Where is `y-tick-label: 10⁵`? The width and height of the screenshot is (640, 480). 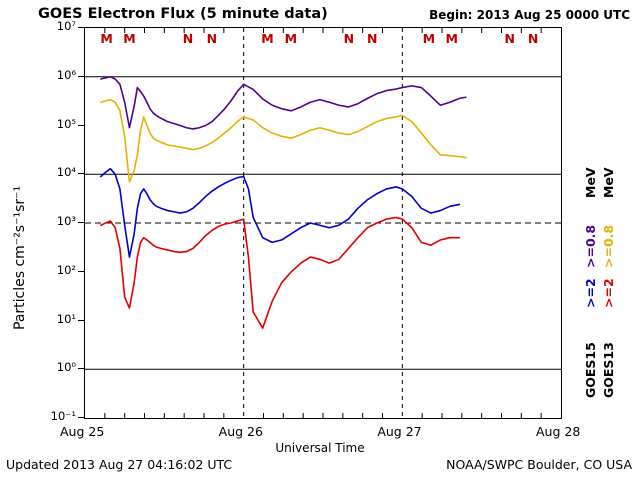
y-tick-label: 10⁵ is located at coordinates (66, 123).